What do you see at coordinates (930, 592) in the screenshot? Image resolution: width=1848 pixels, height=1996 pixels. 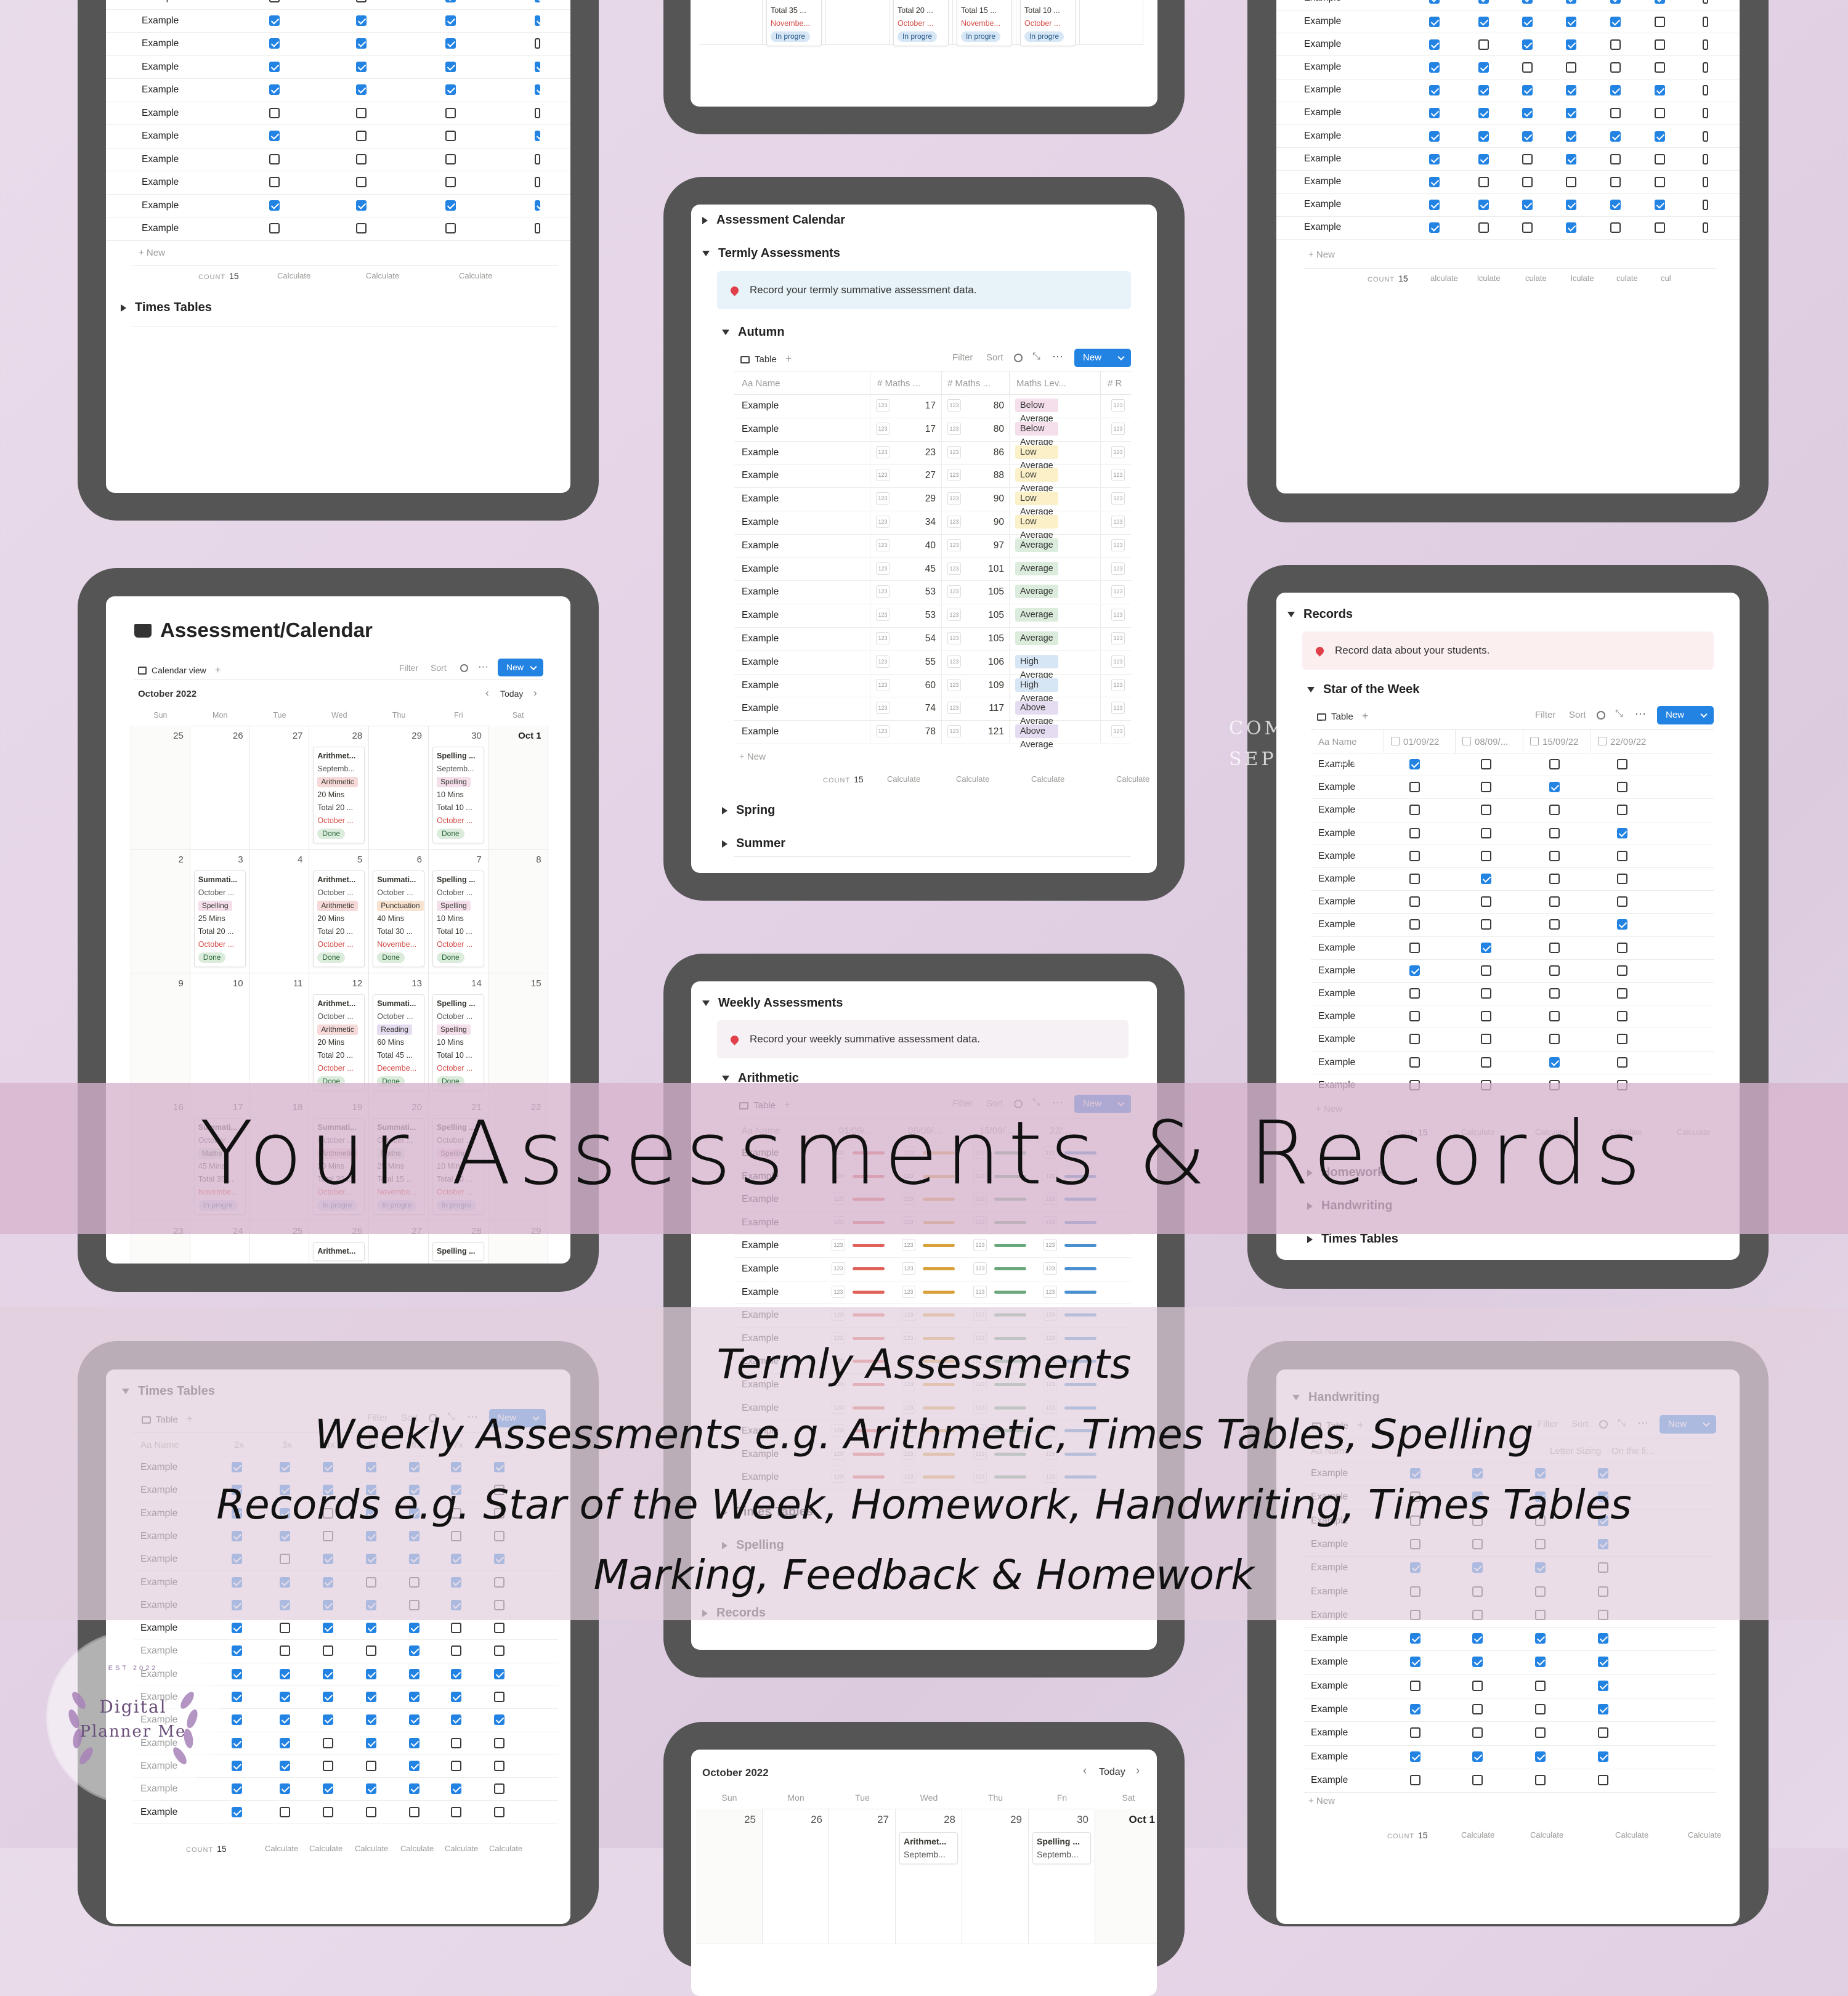 I see `maths-score: 53` at bounding box center [930, 592].